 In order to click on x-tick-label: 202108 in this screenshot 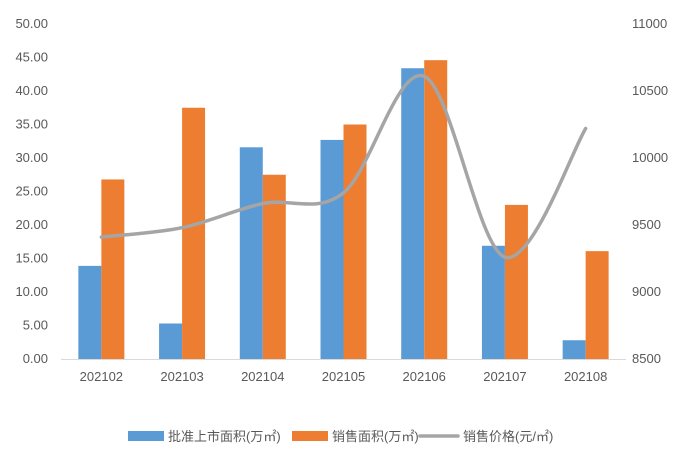, I will do `click(585, 376)`.